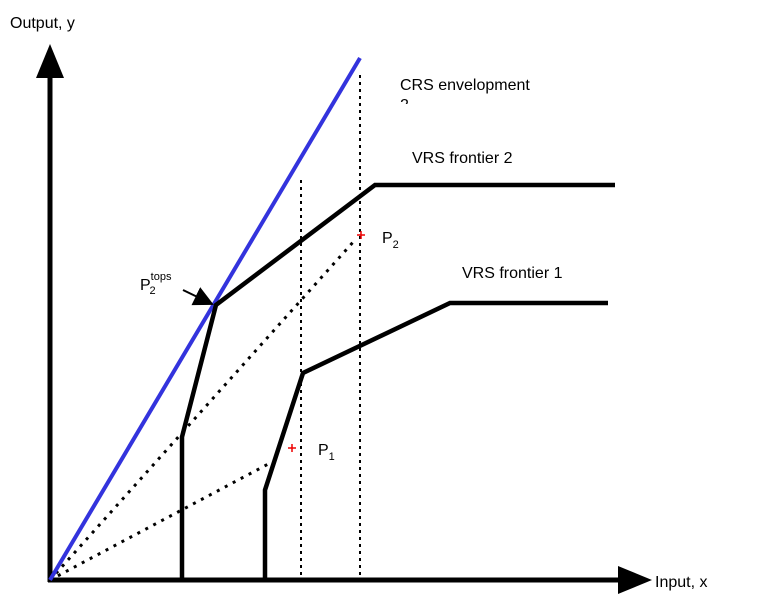 The image size is (759, 601). Describe the element at coordinates (462, 158) in the screenshot. I see `vrs2-label: VRS frontier 2` at that location.